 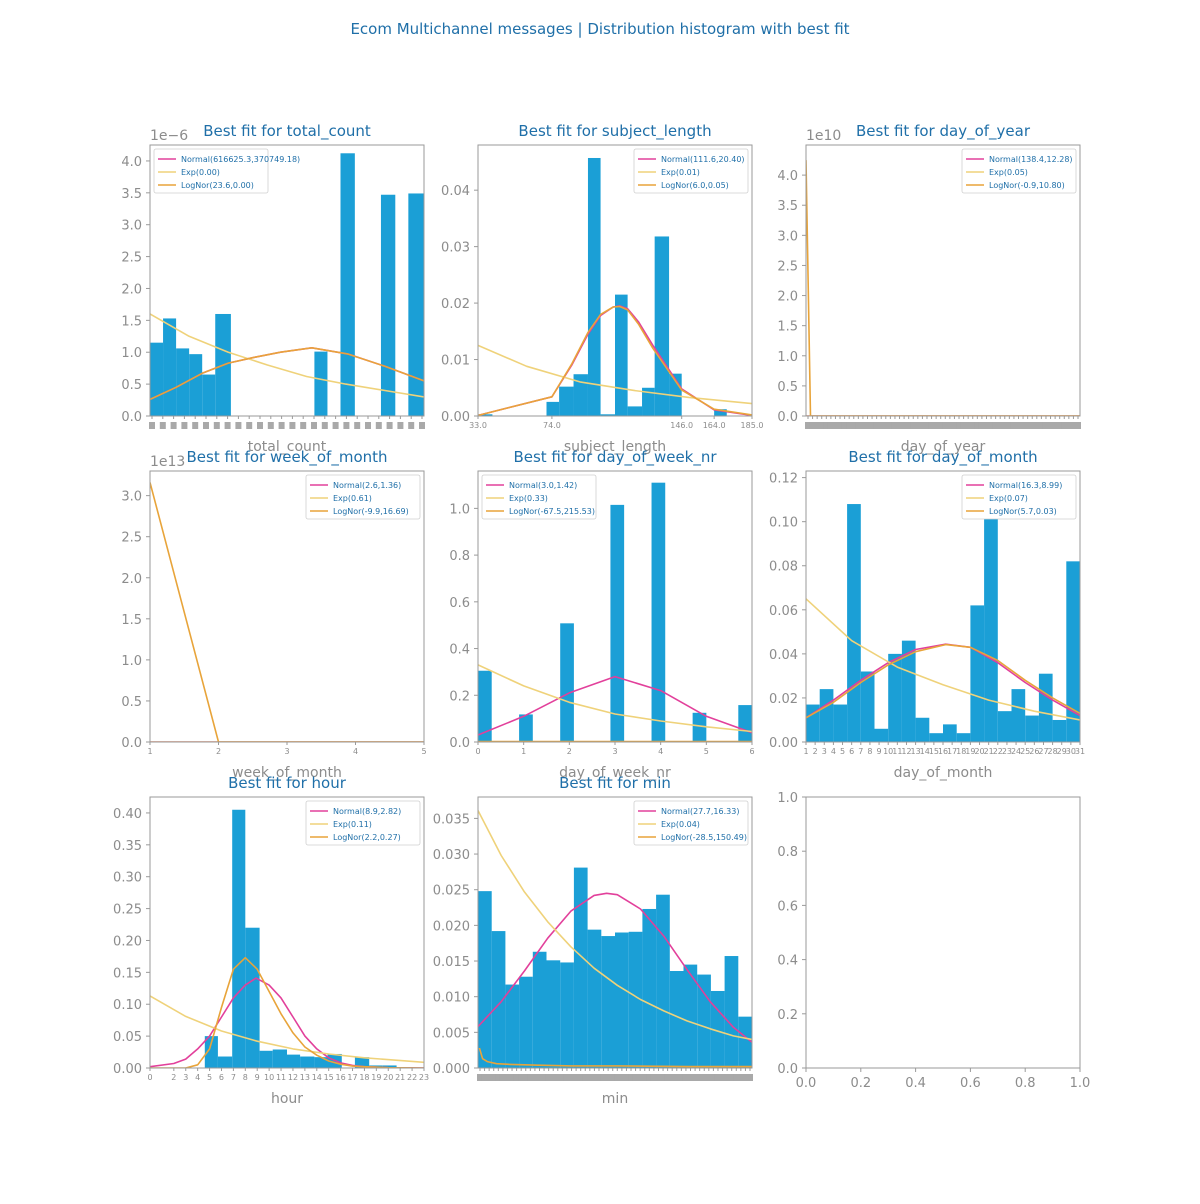 I want to click on x-tick-label: 9, so click(x=879, y=751).